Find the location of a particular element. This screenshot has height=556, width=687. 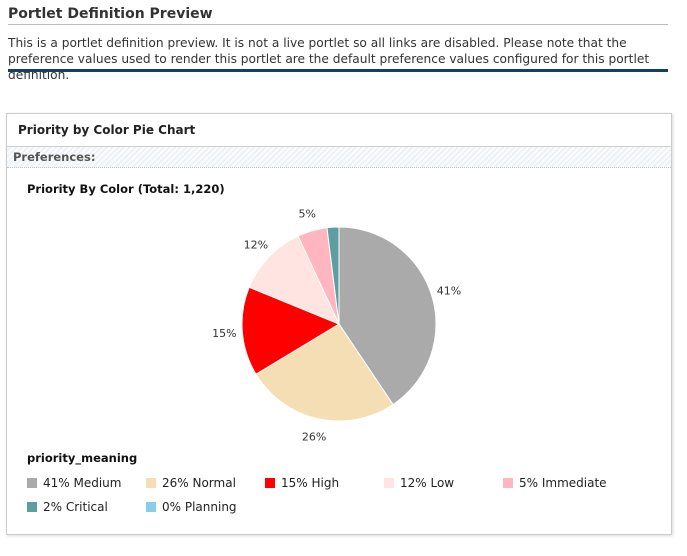

legend-item-critical: 2% Critical is located at coordinates (67, 507).